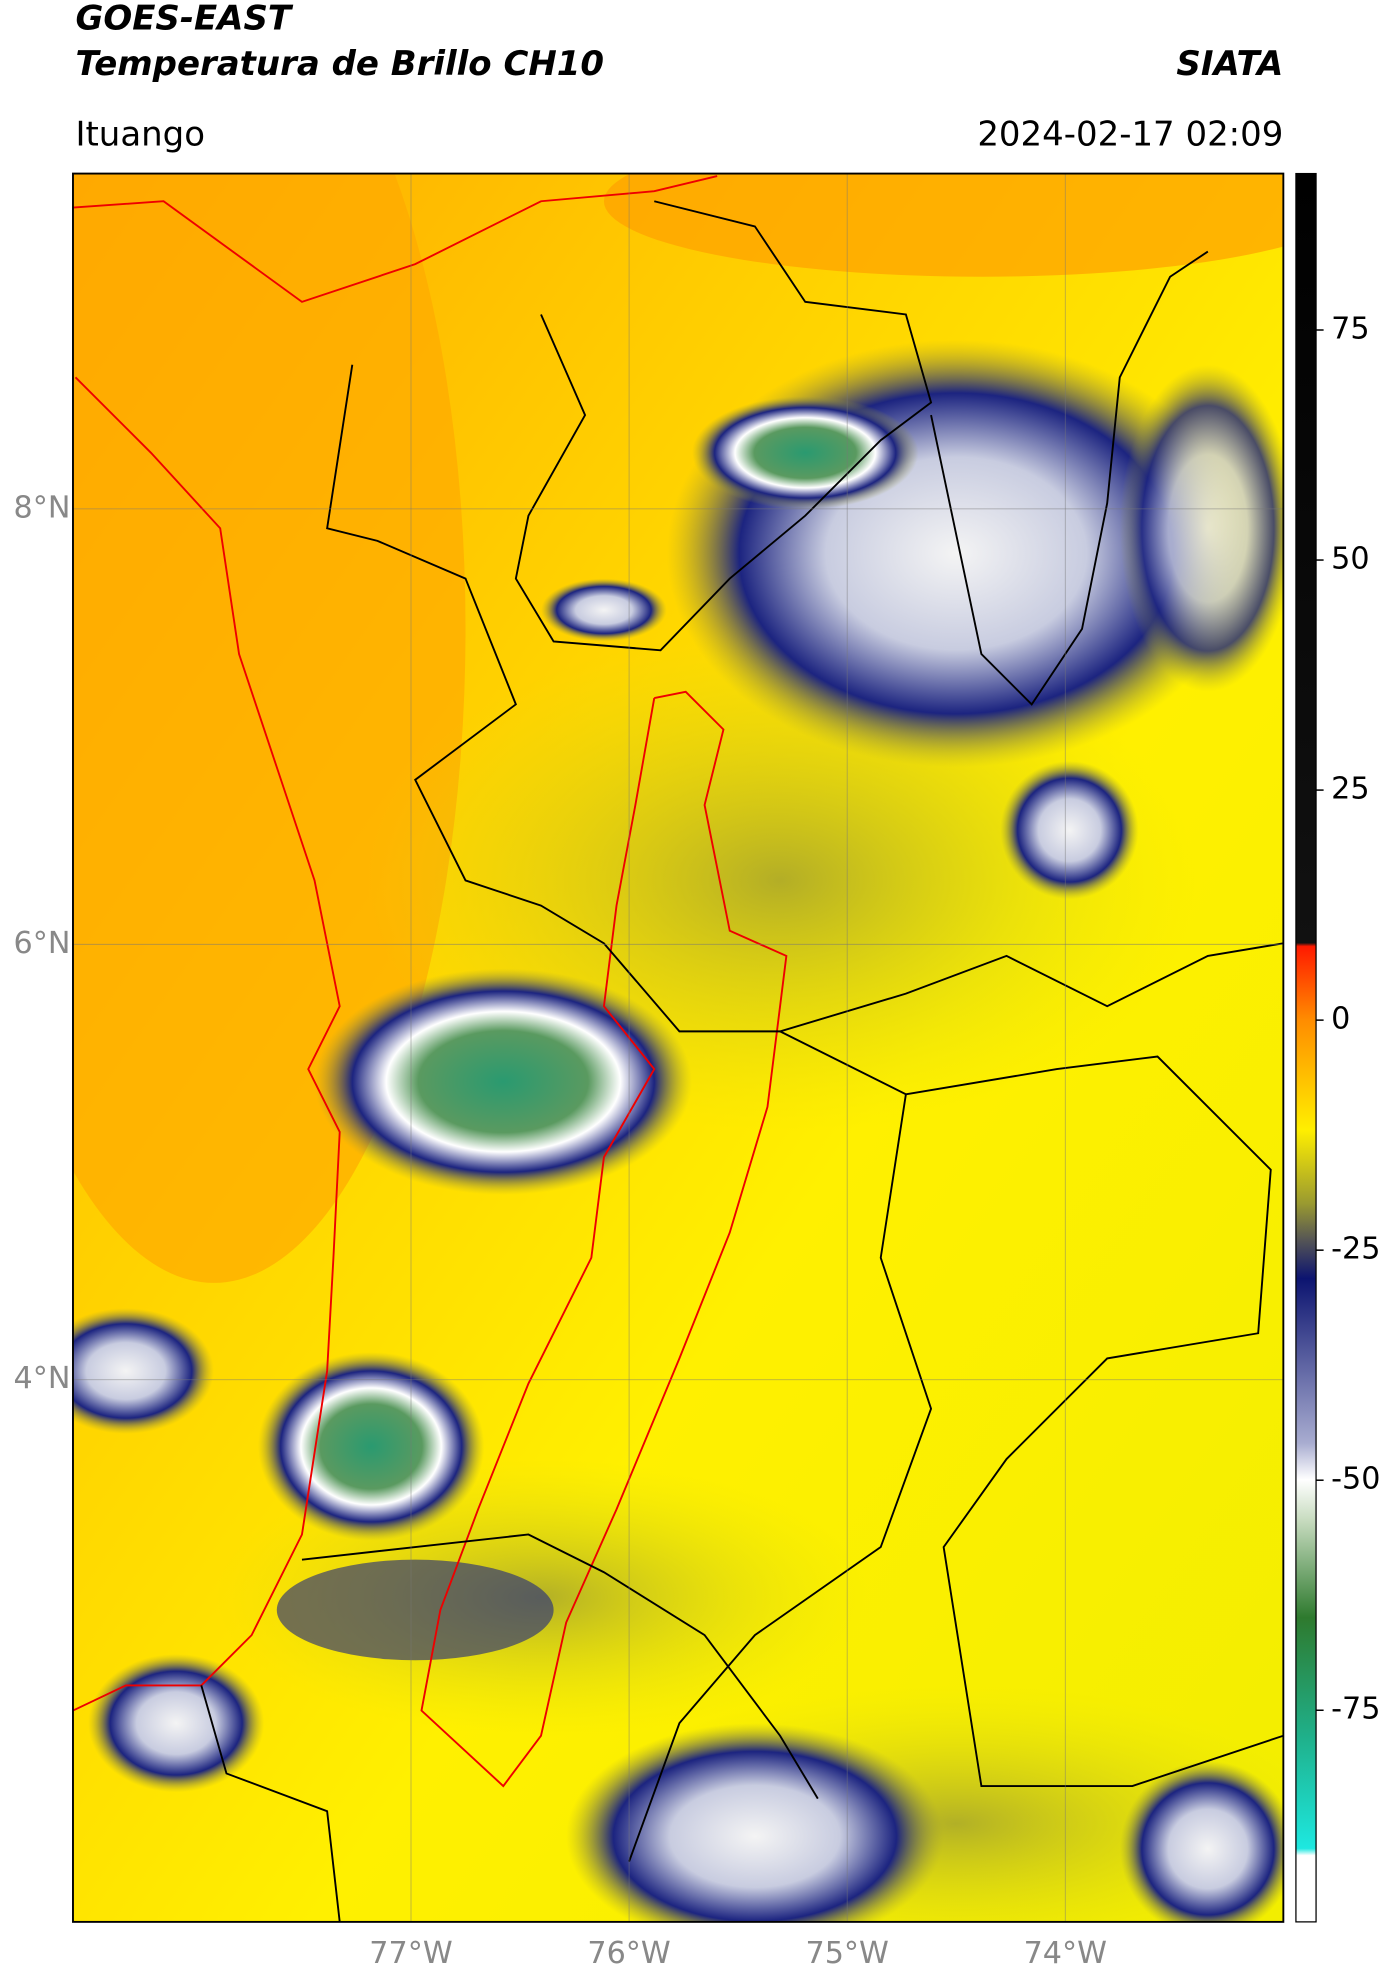 The height and width of the screenshot is (1981, 1384). What do you see at coordinates (1355, 1249) in the screenshot?
I see `colorbar-tick-label: -25` at bounding box center [1355, 1249].